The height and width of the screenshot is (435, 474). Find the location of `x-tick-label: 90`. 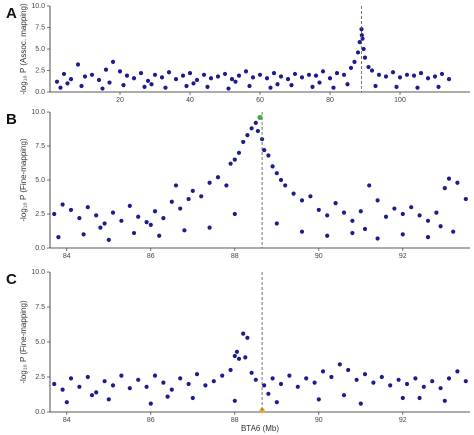

x-tick-label: 90 is located at coordinates (319, 256).